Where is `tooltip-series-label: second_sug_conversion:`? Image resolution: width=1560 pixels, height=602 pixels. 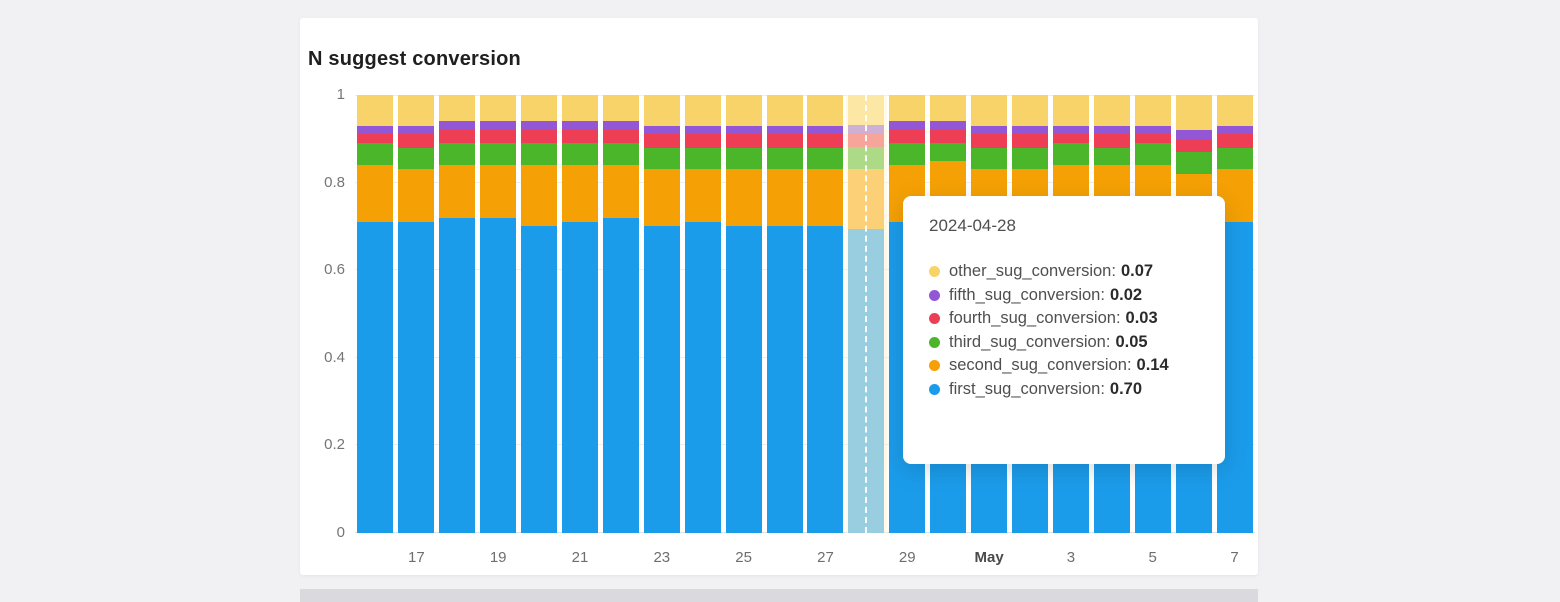 tooltip-series-label: second_sug_conversion: is located at coordinates (1040, 365).